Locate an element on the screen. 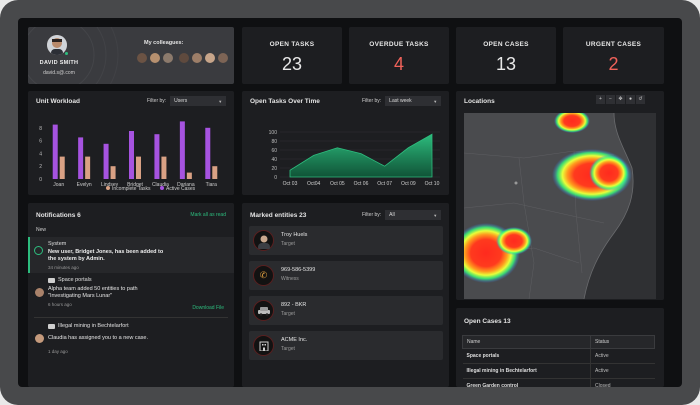 The width and height of the screenshot is (700, 405). case-name: Illegal mining in Bechtelarfort is located at coordinates (526, 371).